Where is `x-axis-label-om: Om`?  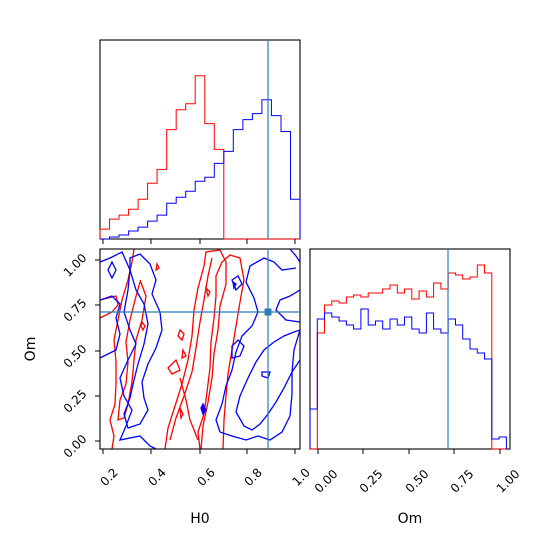
x-axis-label-om: Om is located at coordinates (410, 519).